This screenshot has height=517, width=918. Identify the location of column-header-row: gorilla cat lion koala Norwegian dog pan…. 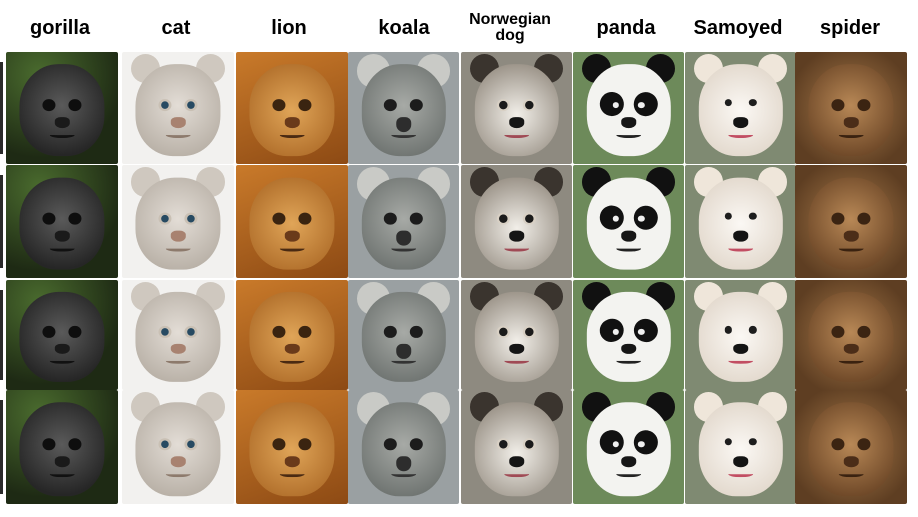
(459, 28).